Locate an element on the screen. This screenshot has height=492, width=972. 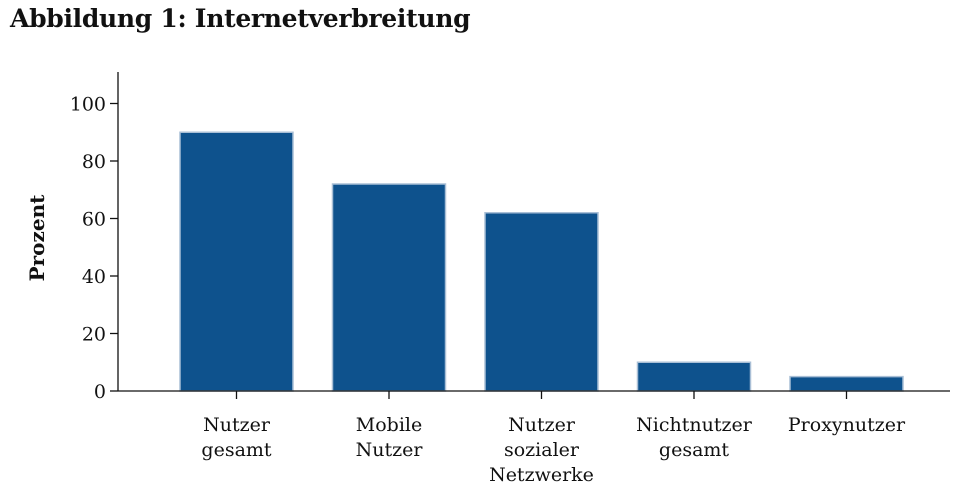
y-tick-label-80: 80 is located at coordinates (94, 162).